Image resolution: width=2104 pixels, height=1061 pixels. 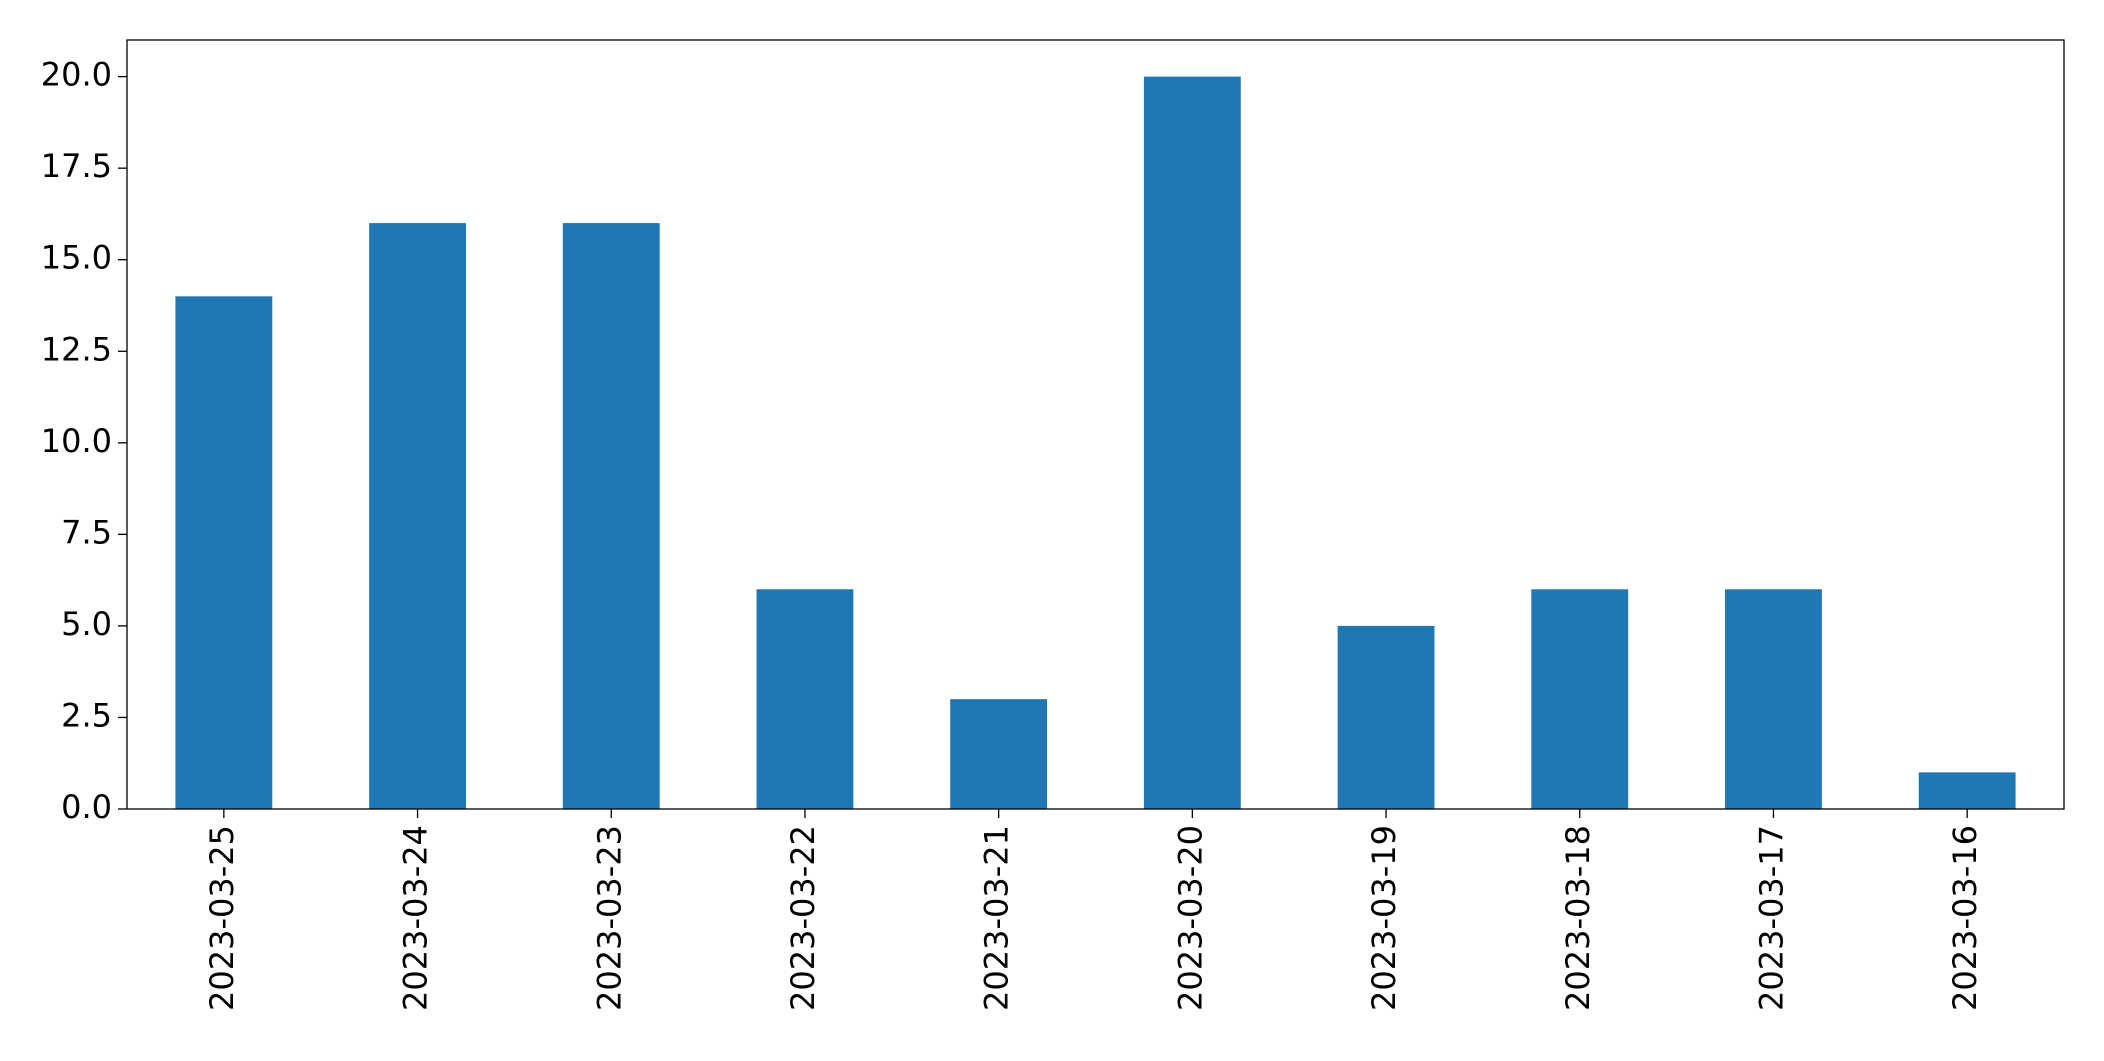 What do you see at coordinates (86, 532) in the screenshot?
I see `y-tick-label: 7.5` at bounding box center [86, 532].